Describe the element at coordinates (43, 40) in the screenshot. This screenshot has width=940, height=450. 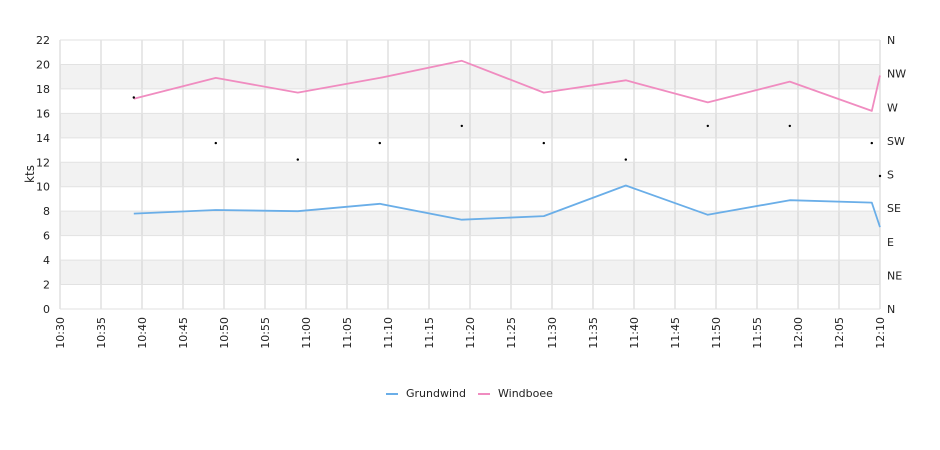
I see `y-tick-label: 22` at that location.